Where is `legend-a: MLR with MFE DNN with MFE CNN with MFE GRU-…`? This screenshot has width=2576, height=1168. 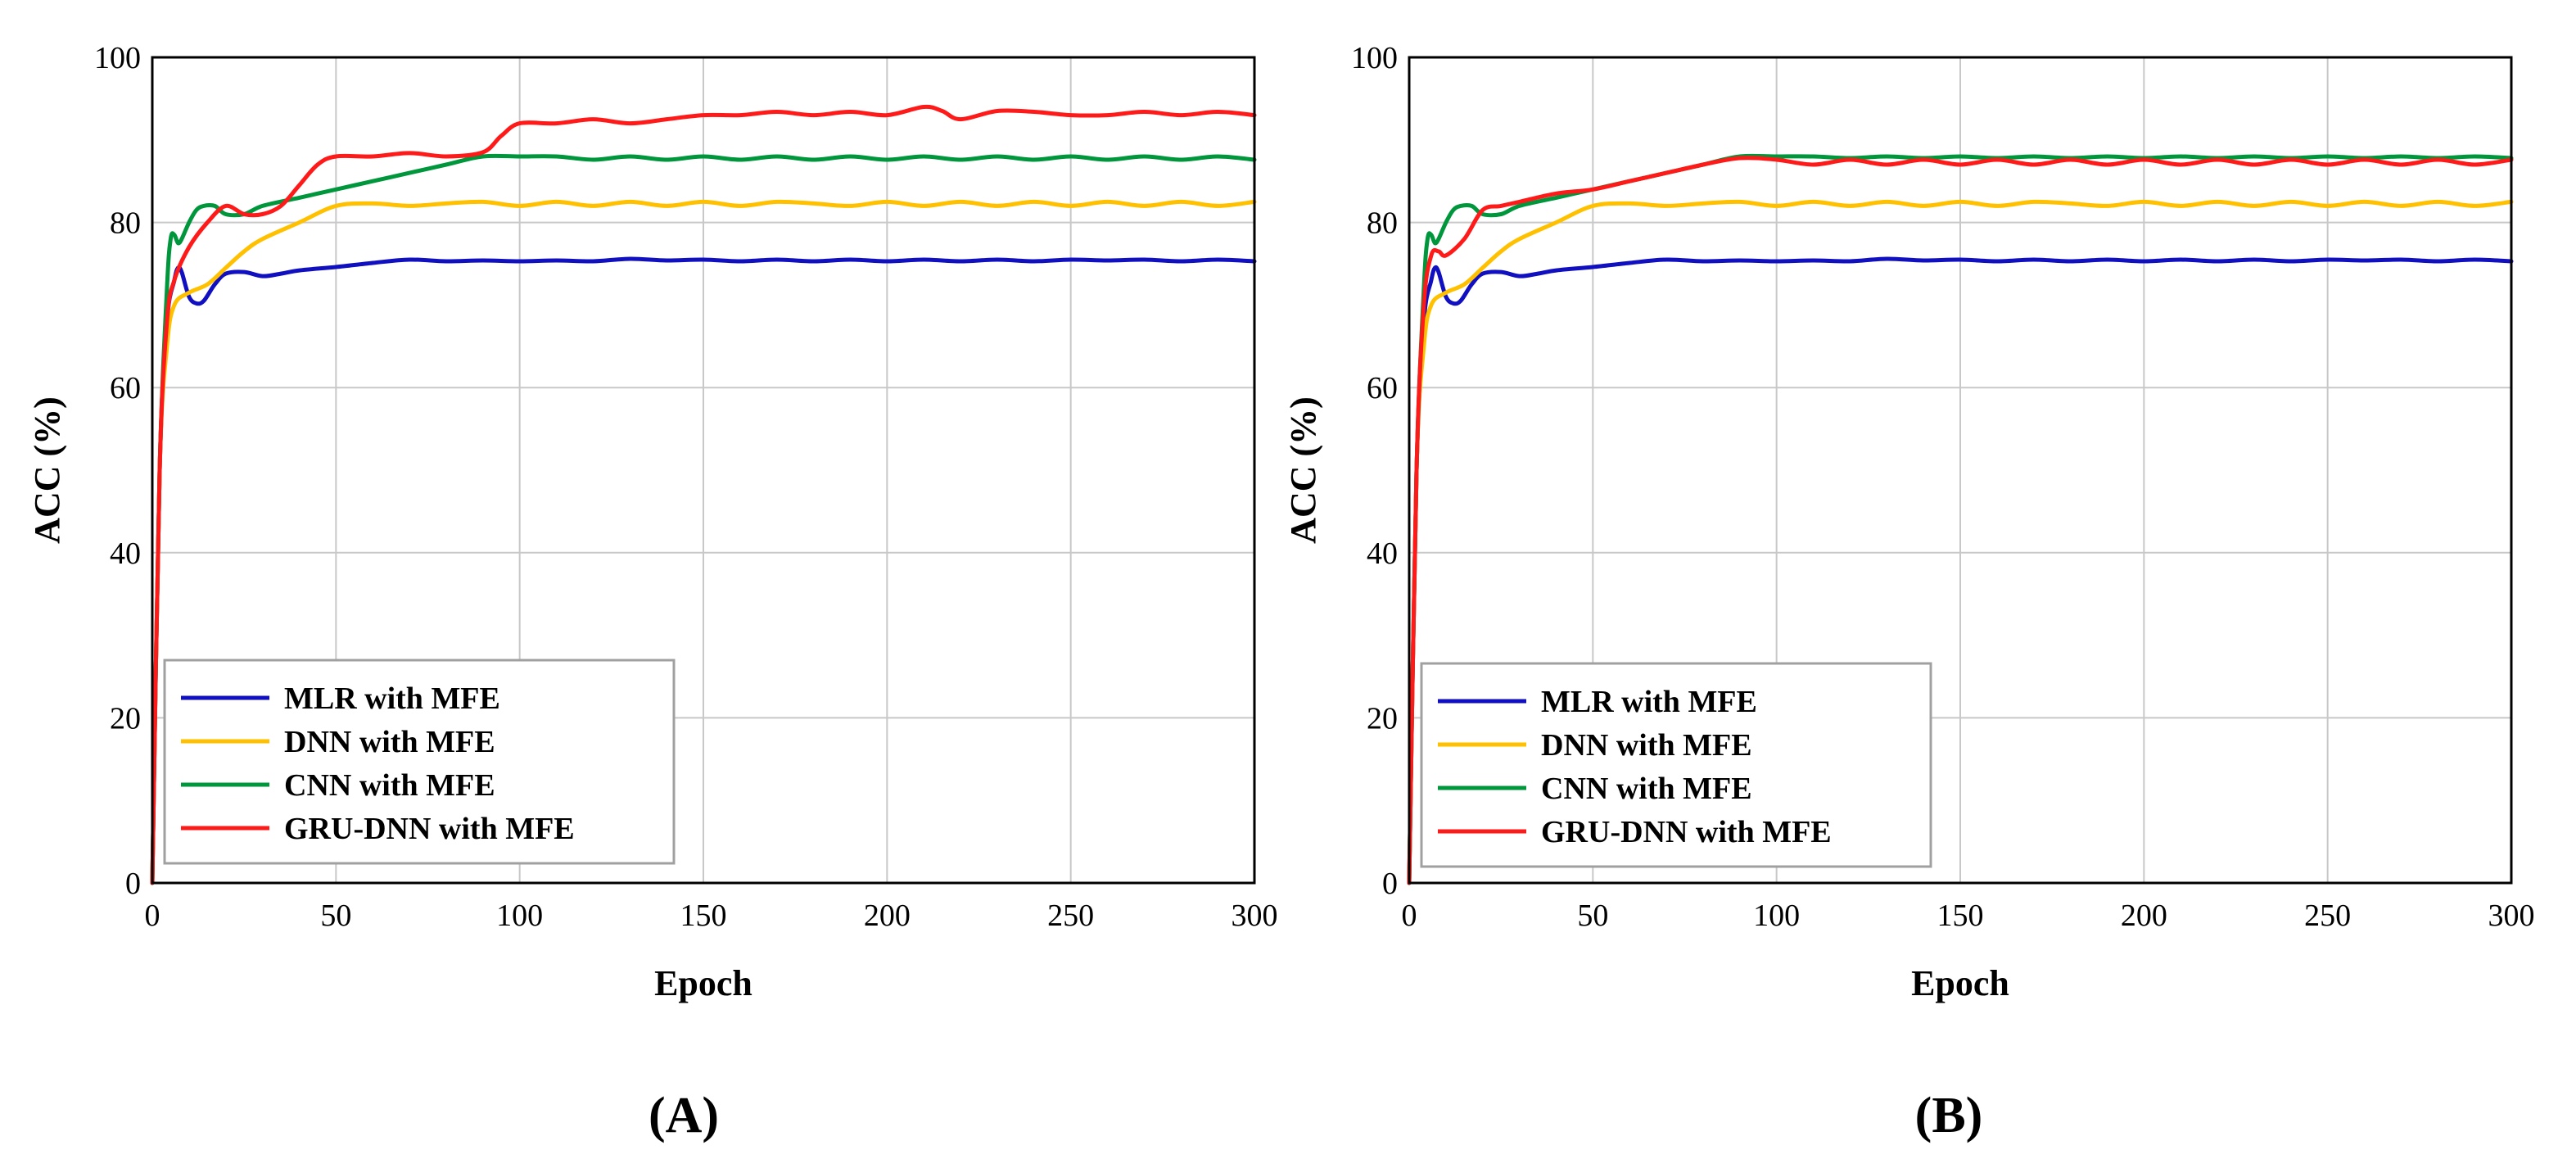 legend-a: MLR with MFE DNN with MFE CNN with MFE GRU-… is located at coordinates (419, 762).